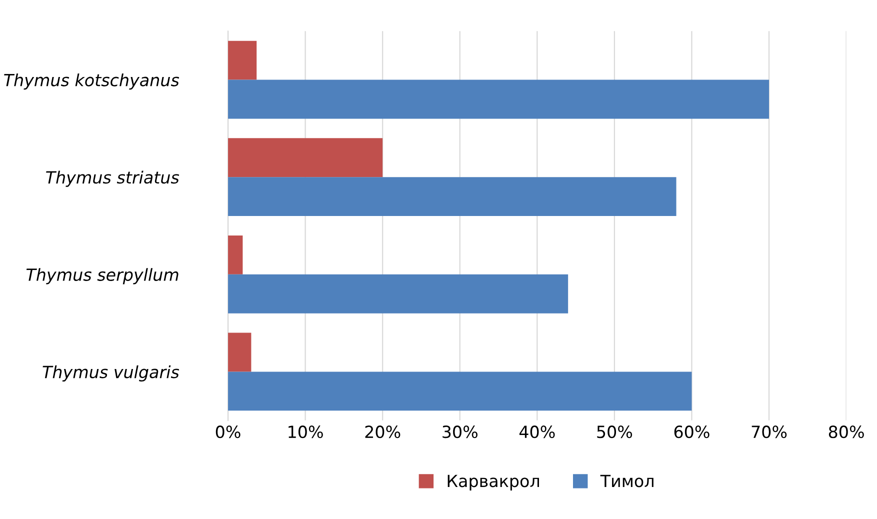  Describe the element at coordinates (493, 482) in the screenshot. I see `legend-label: Карвакрол` at that location.